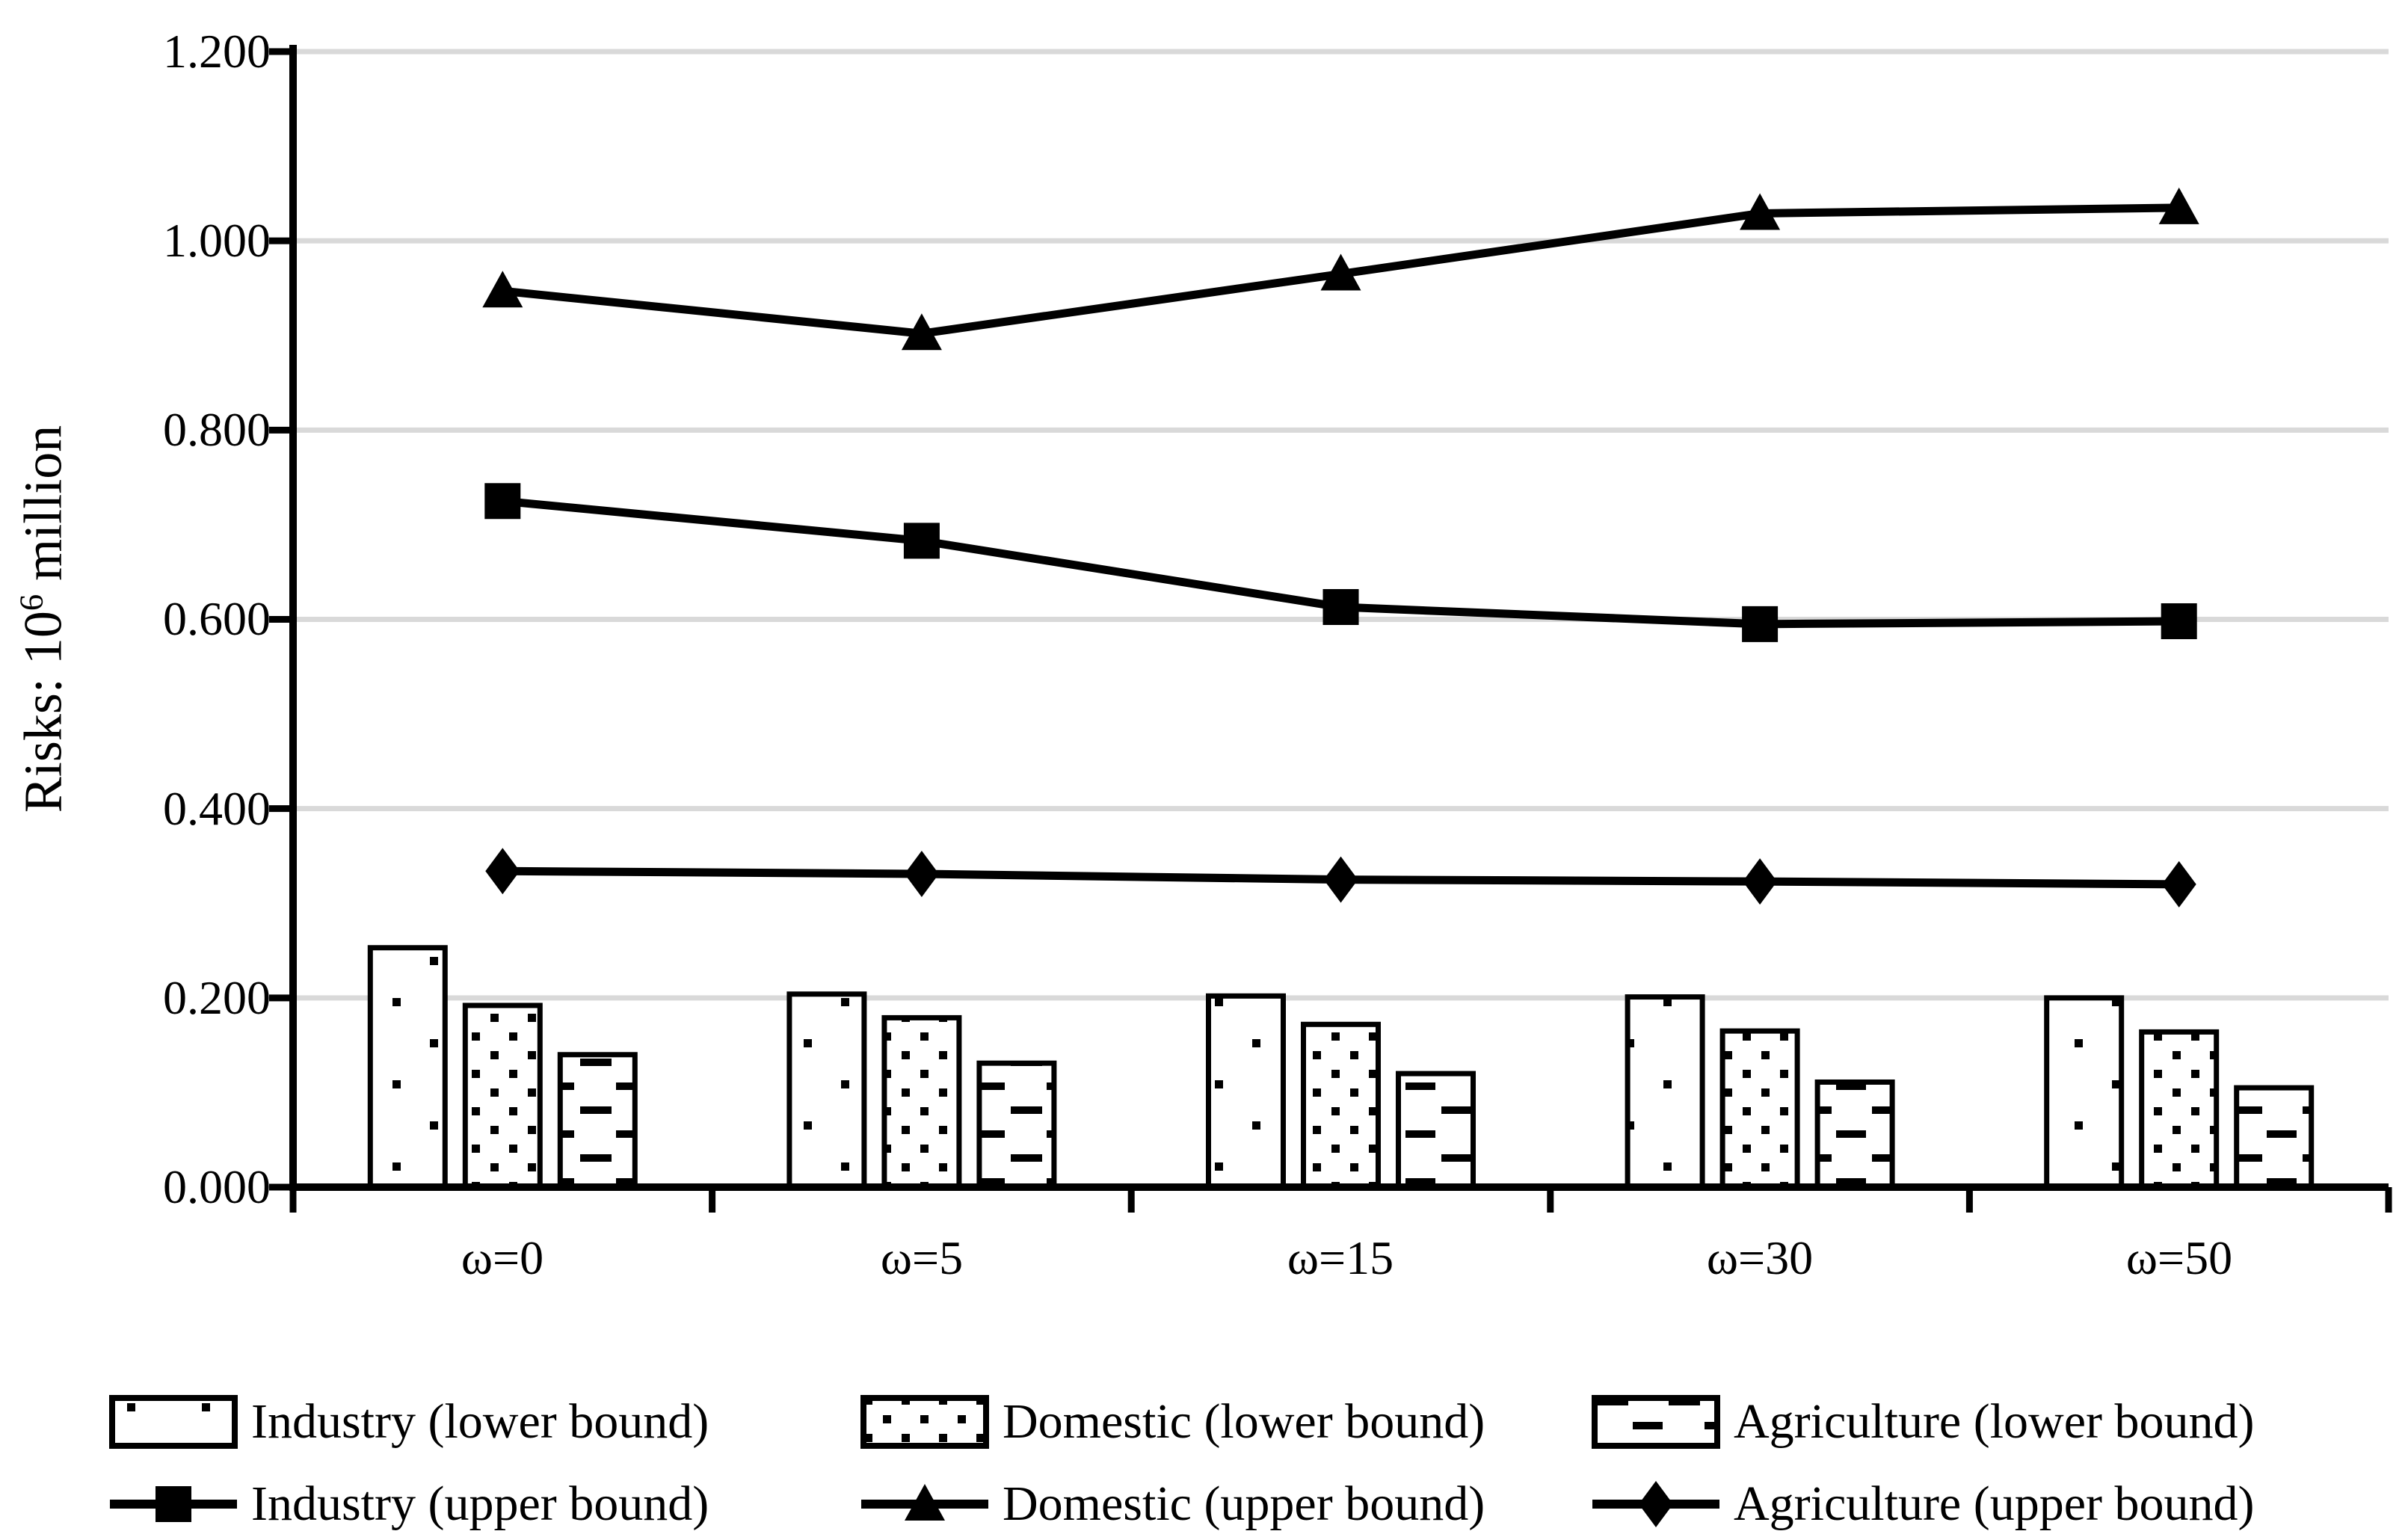  I want to click on legend-item-agriculture-lower: Agriculture (lower bound), so click(1923, 1422).